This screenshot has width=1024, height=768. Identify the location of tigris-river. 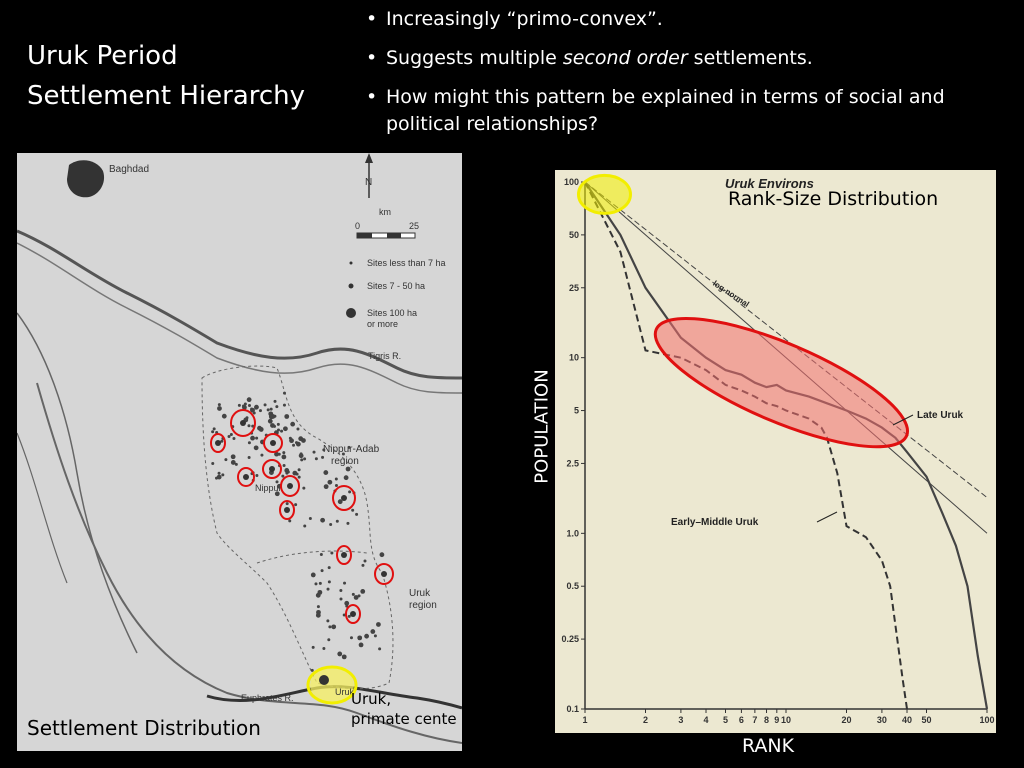
(239, 304).